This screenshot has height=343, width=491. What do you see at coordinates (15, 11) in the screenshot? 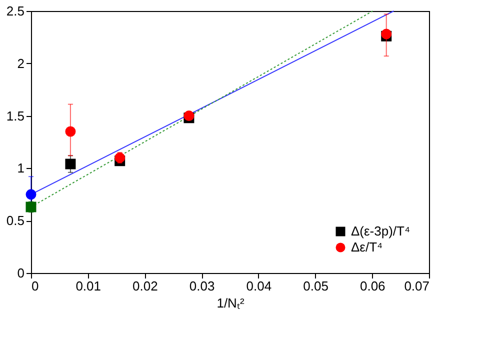
I see `y-tick-label: 2.5` at bounding box center [15, 11].